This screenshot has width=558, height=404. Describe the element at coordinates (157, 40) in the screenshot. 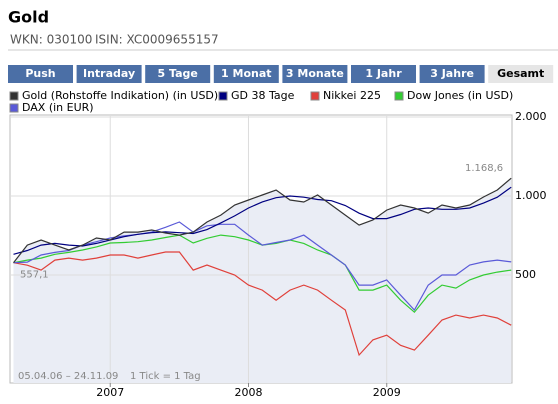

I see `isin: ISIN: XC0009655157` at that location.